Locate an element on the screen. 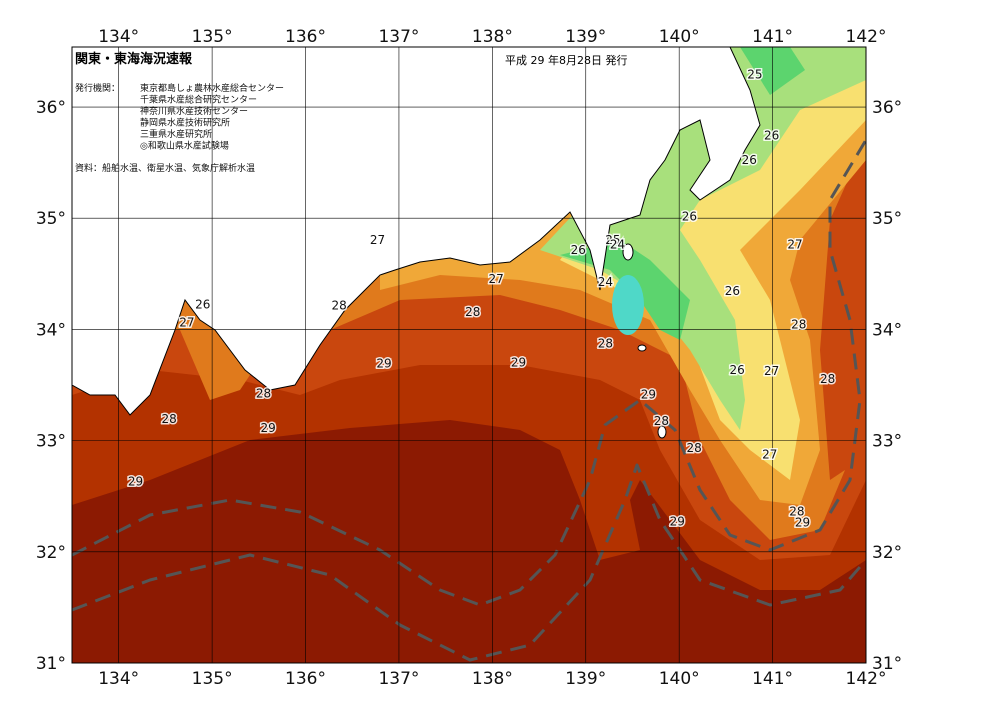  agency: ◎和歌山県水産試験場 is located at coordinates (184, 146).